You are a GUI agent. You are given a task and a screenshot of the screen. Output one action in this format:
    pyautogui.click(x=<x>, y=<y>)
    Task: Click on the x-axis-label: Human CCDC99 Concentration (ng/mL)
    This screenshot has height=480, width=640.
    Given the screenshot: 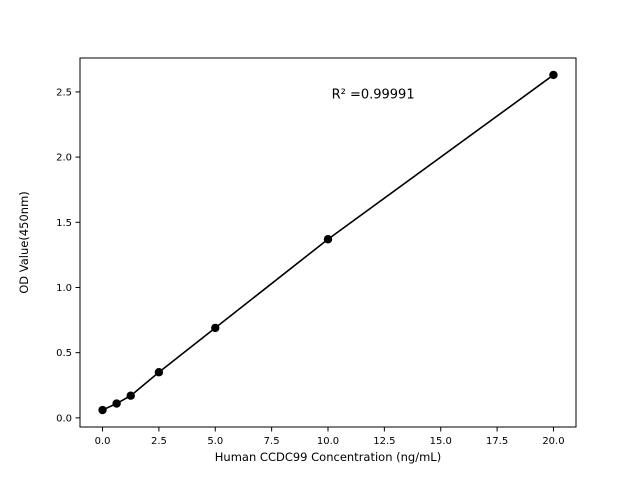 What is the action you would take?
    pyautogui.click(x=328, y=457)
    